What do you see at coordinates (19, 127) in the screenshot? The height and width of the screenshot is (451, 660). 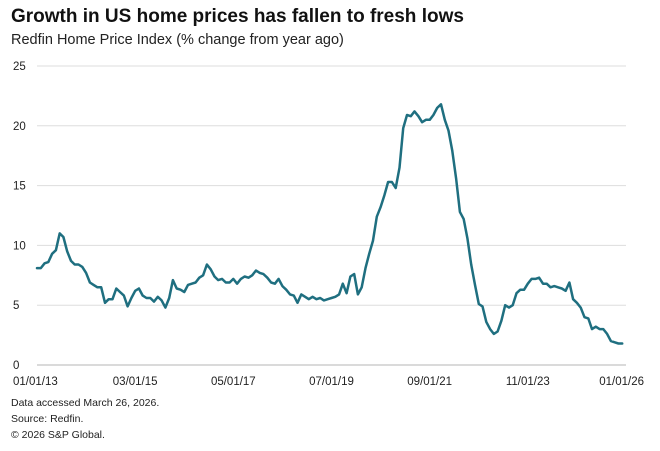 I see `y-tick-label: 20` at bounding box center [19, 127].